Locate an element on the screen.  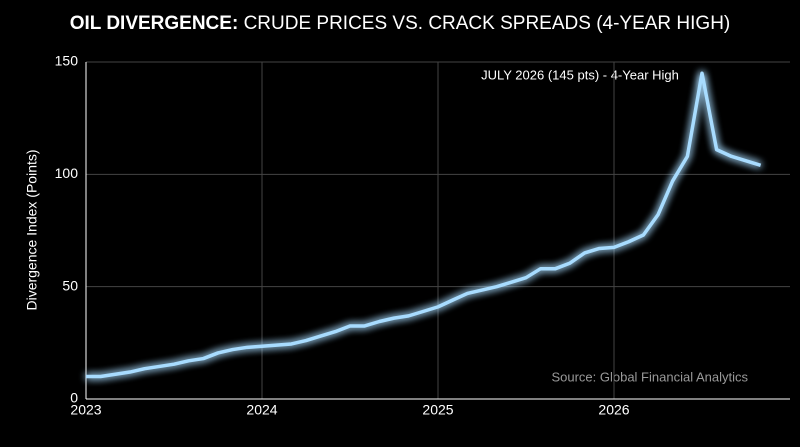
annotation: JULY 2026 (145 pts) - 4-Year High is located at coordinates (580, 74).